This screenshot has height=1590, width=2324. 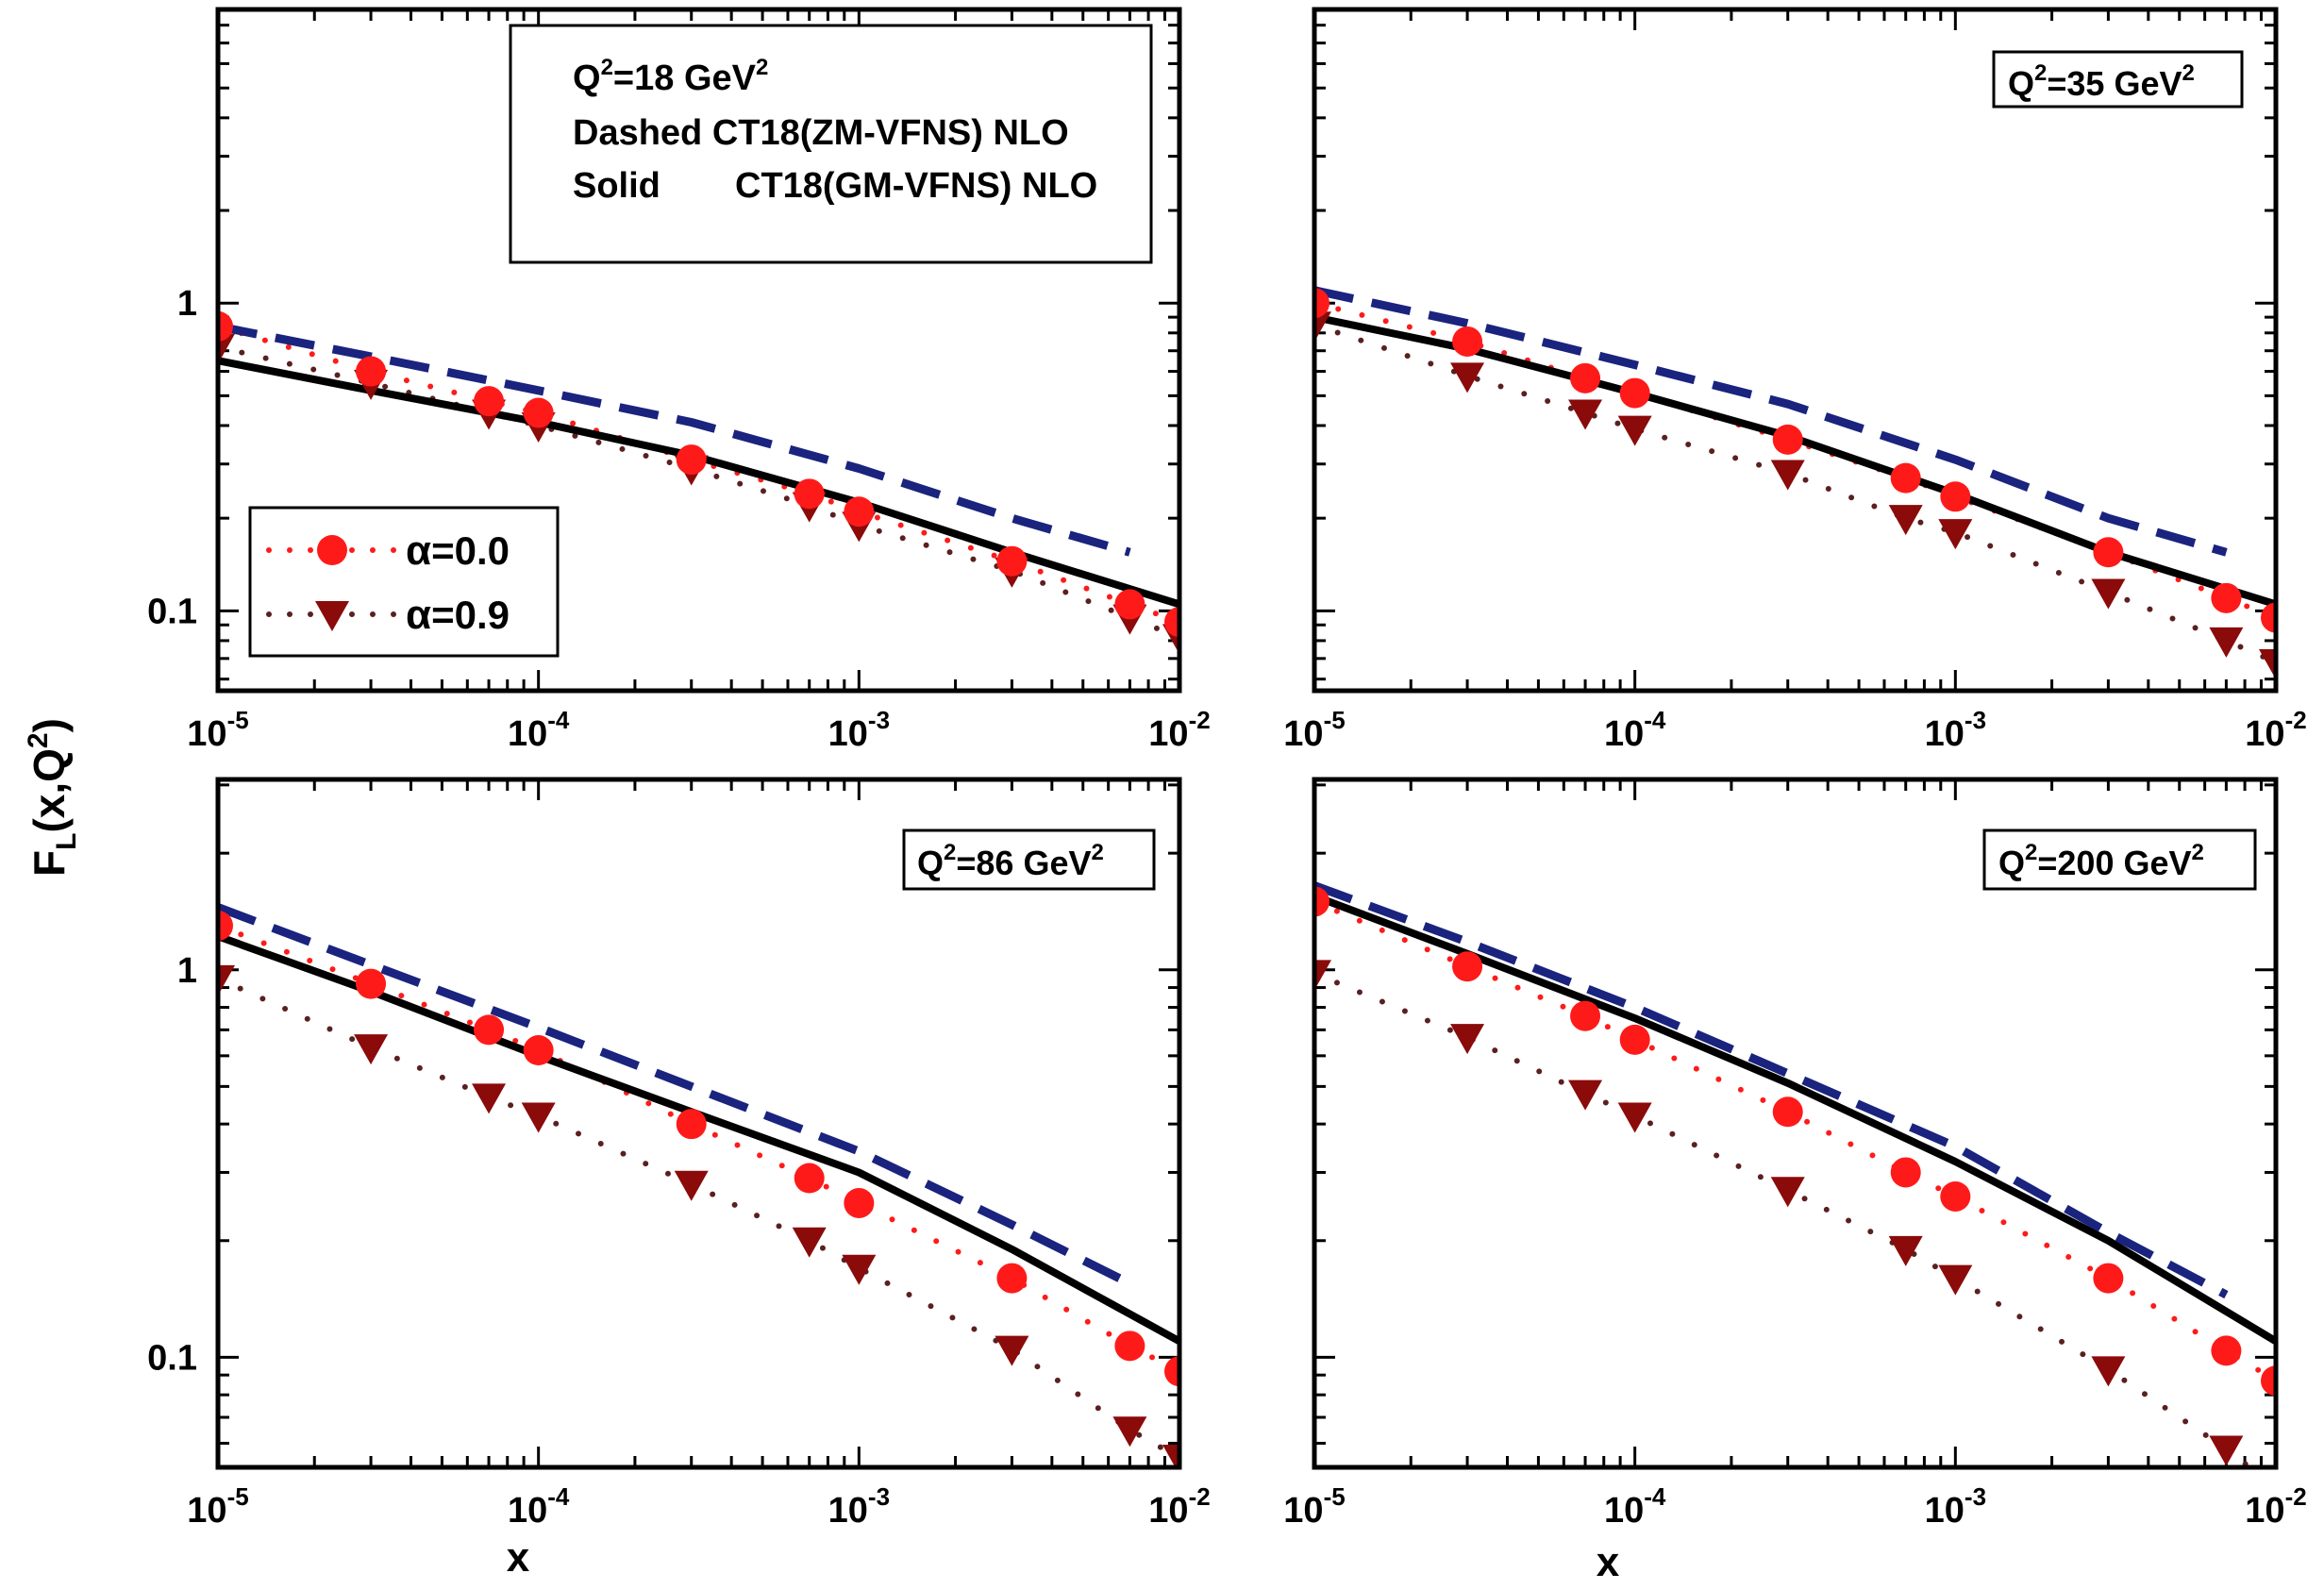 I want to click on y-label-main: F, so click(x=49, y=864).